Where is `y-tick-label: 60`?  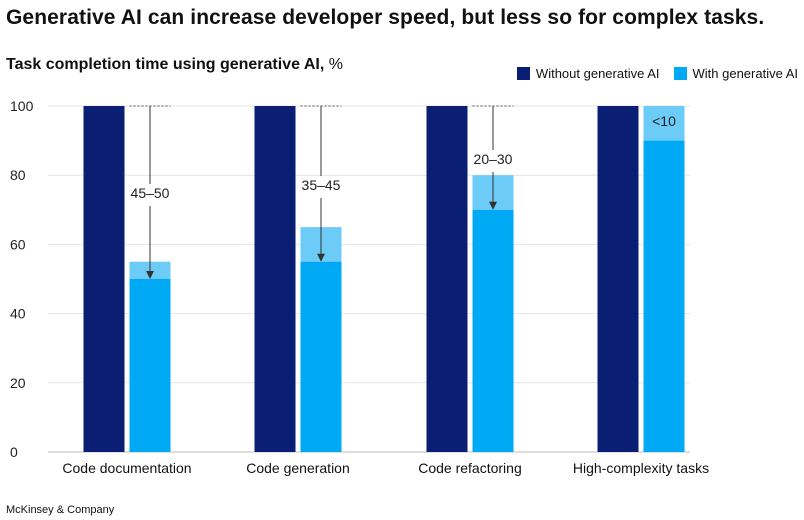
y-tick-label: 60 is located at coordinates (18, 244).